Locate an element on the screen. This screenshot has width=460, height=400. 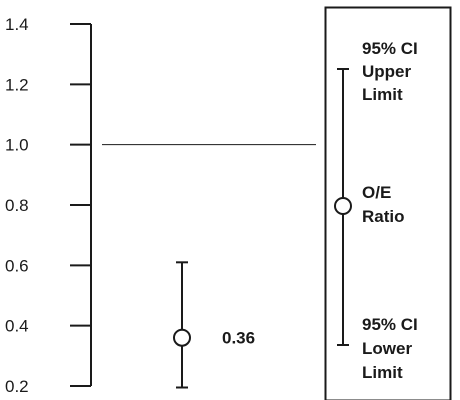
y-tick-label: 0.2 is located at coordinates (17, 386).